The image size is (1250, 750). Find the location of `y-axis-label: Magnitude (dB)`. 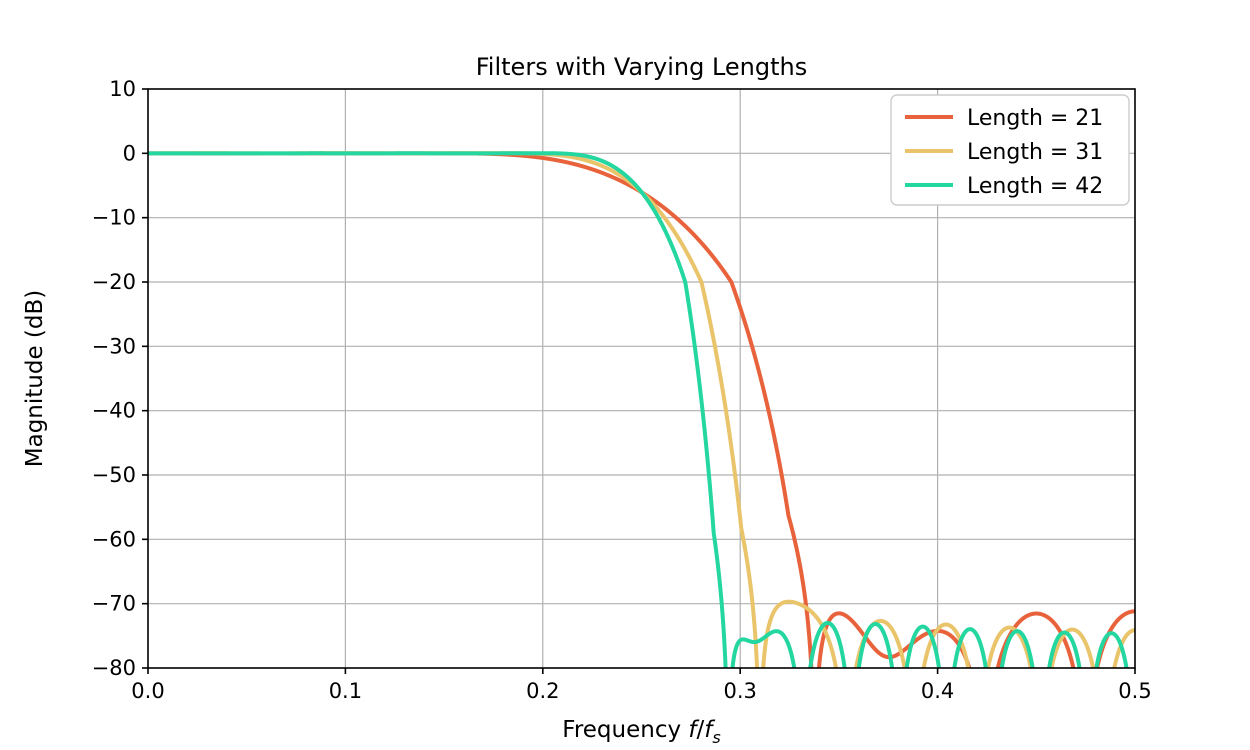

y-axis-label: Magnitude (dB) is located at coordinates (35, 379).